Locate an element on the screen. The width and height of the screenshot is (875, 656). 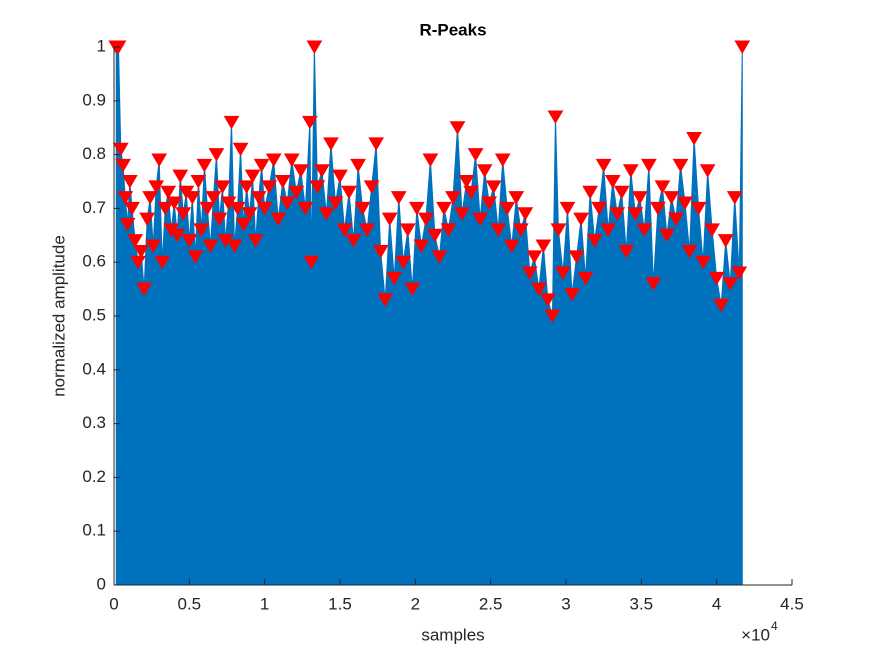
y-tick-label: 0 is located at coordinates (101, 583).